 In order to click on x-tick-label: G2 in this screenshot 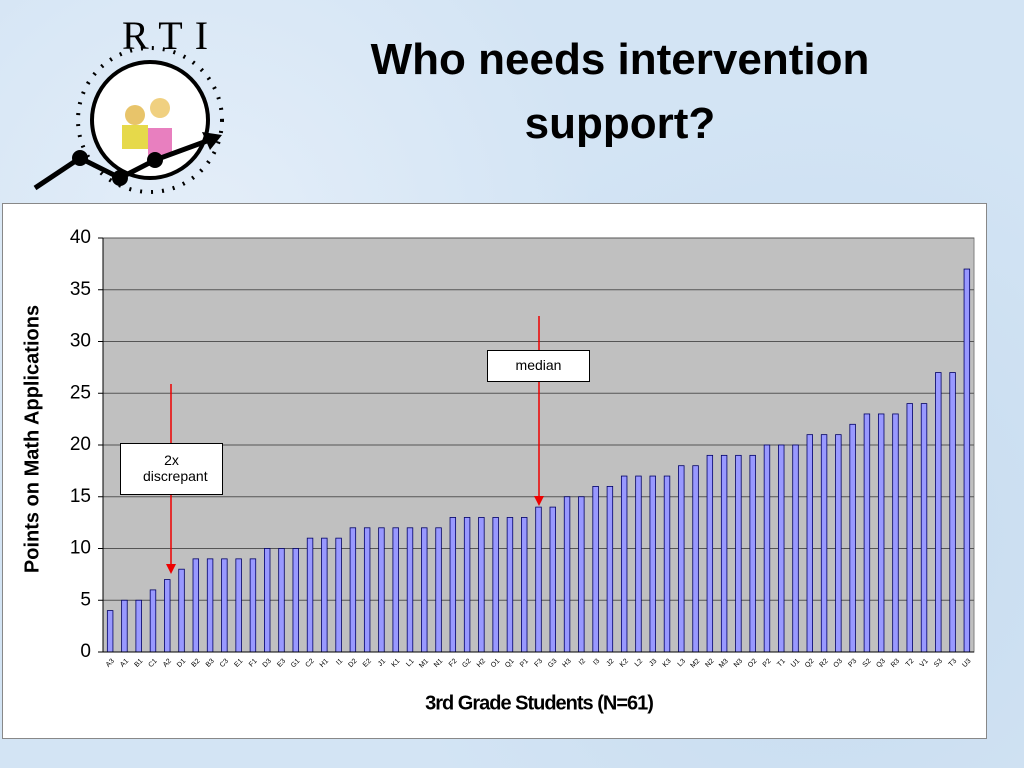, I will do `click(467, 664)`.